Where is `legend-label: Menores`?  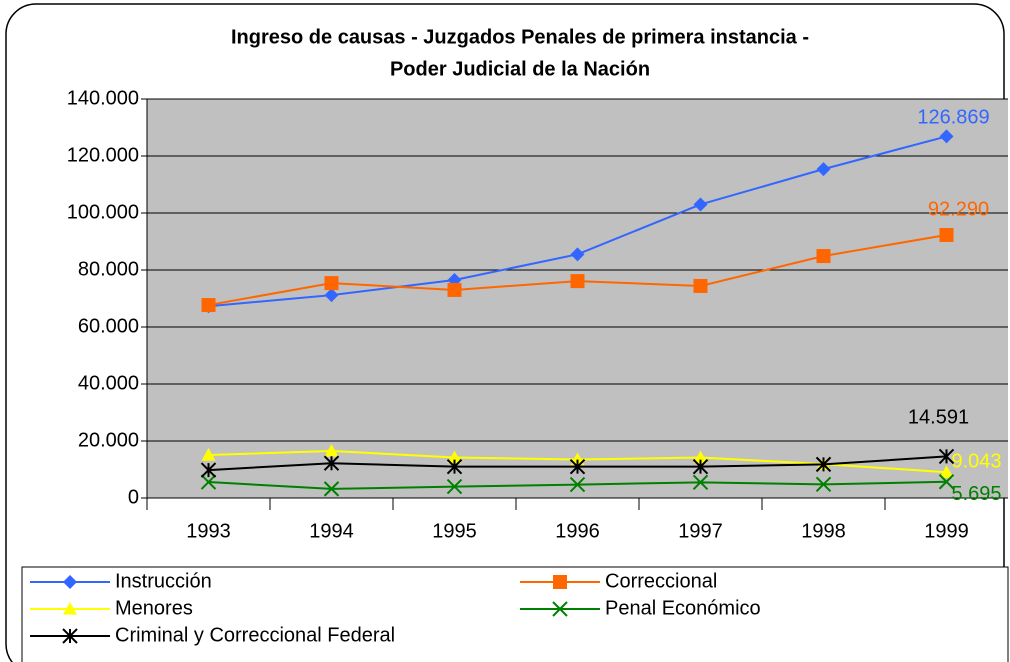 legend-label: Menores is located at coordinates (154, 608).